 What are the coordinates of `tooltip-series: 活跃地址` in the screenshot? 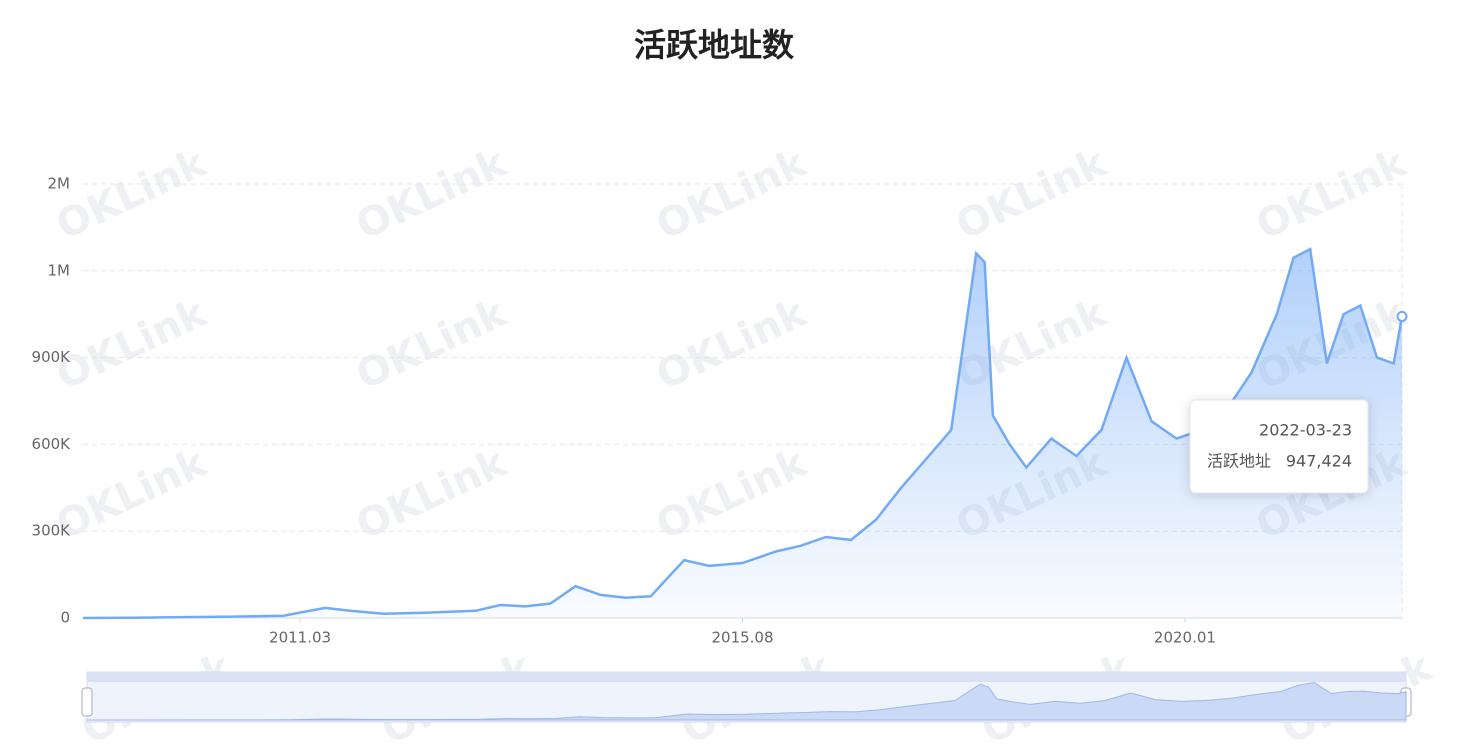 It's located at (1239, 461).